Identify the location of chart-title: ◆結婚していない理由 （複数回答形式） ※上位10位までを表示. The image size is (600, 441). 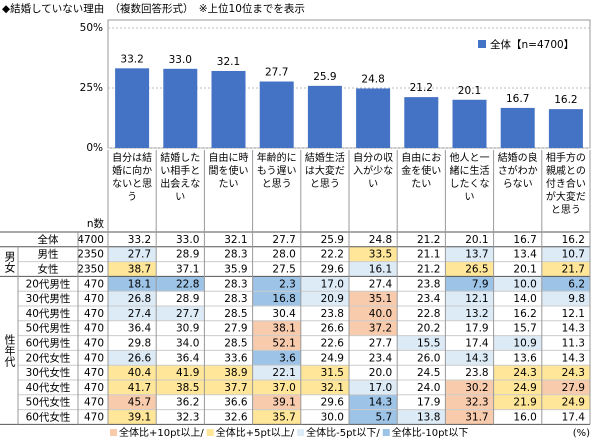
(153, 8).